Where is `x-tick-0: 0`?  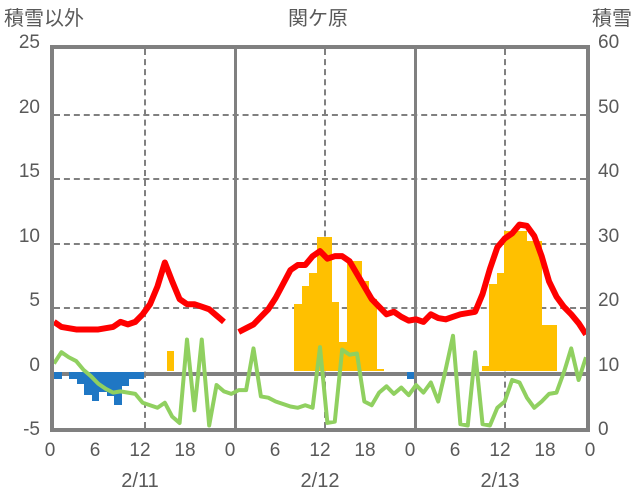
x-tick-0: 0 is located at coordinates (50, 450).